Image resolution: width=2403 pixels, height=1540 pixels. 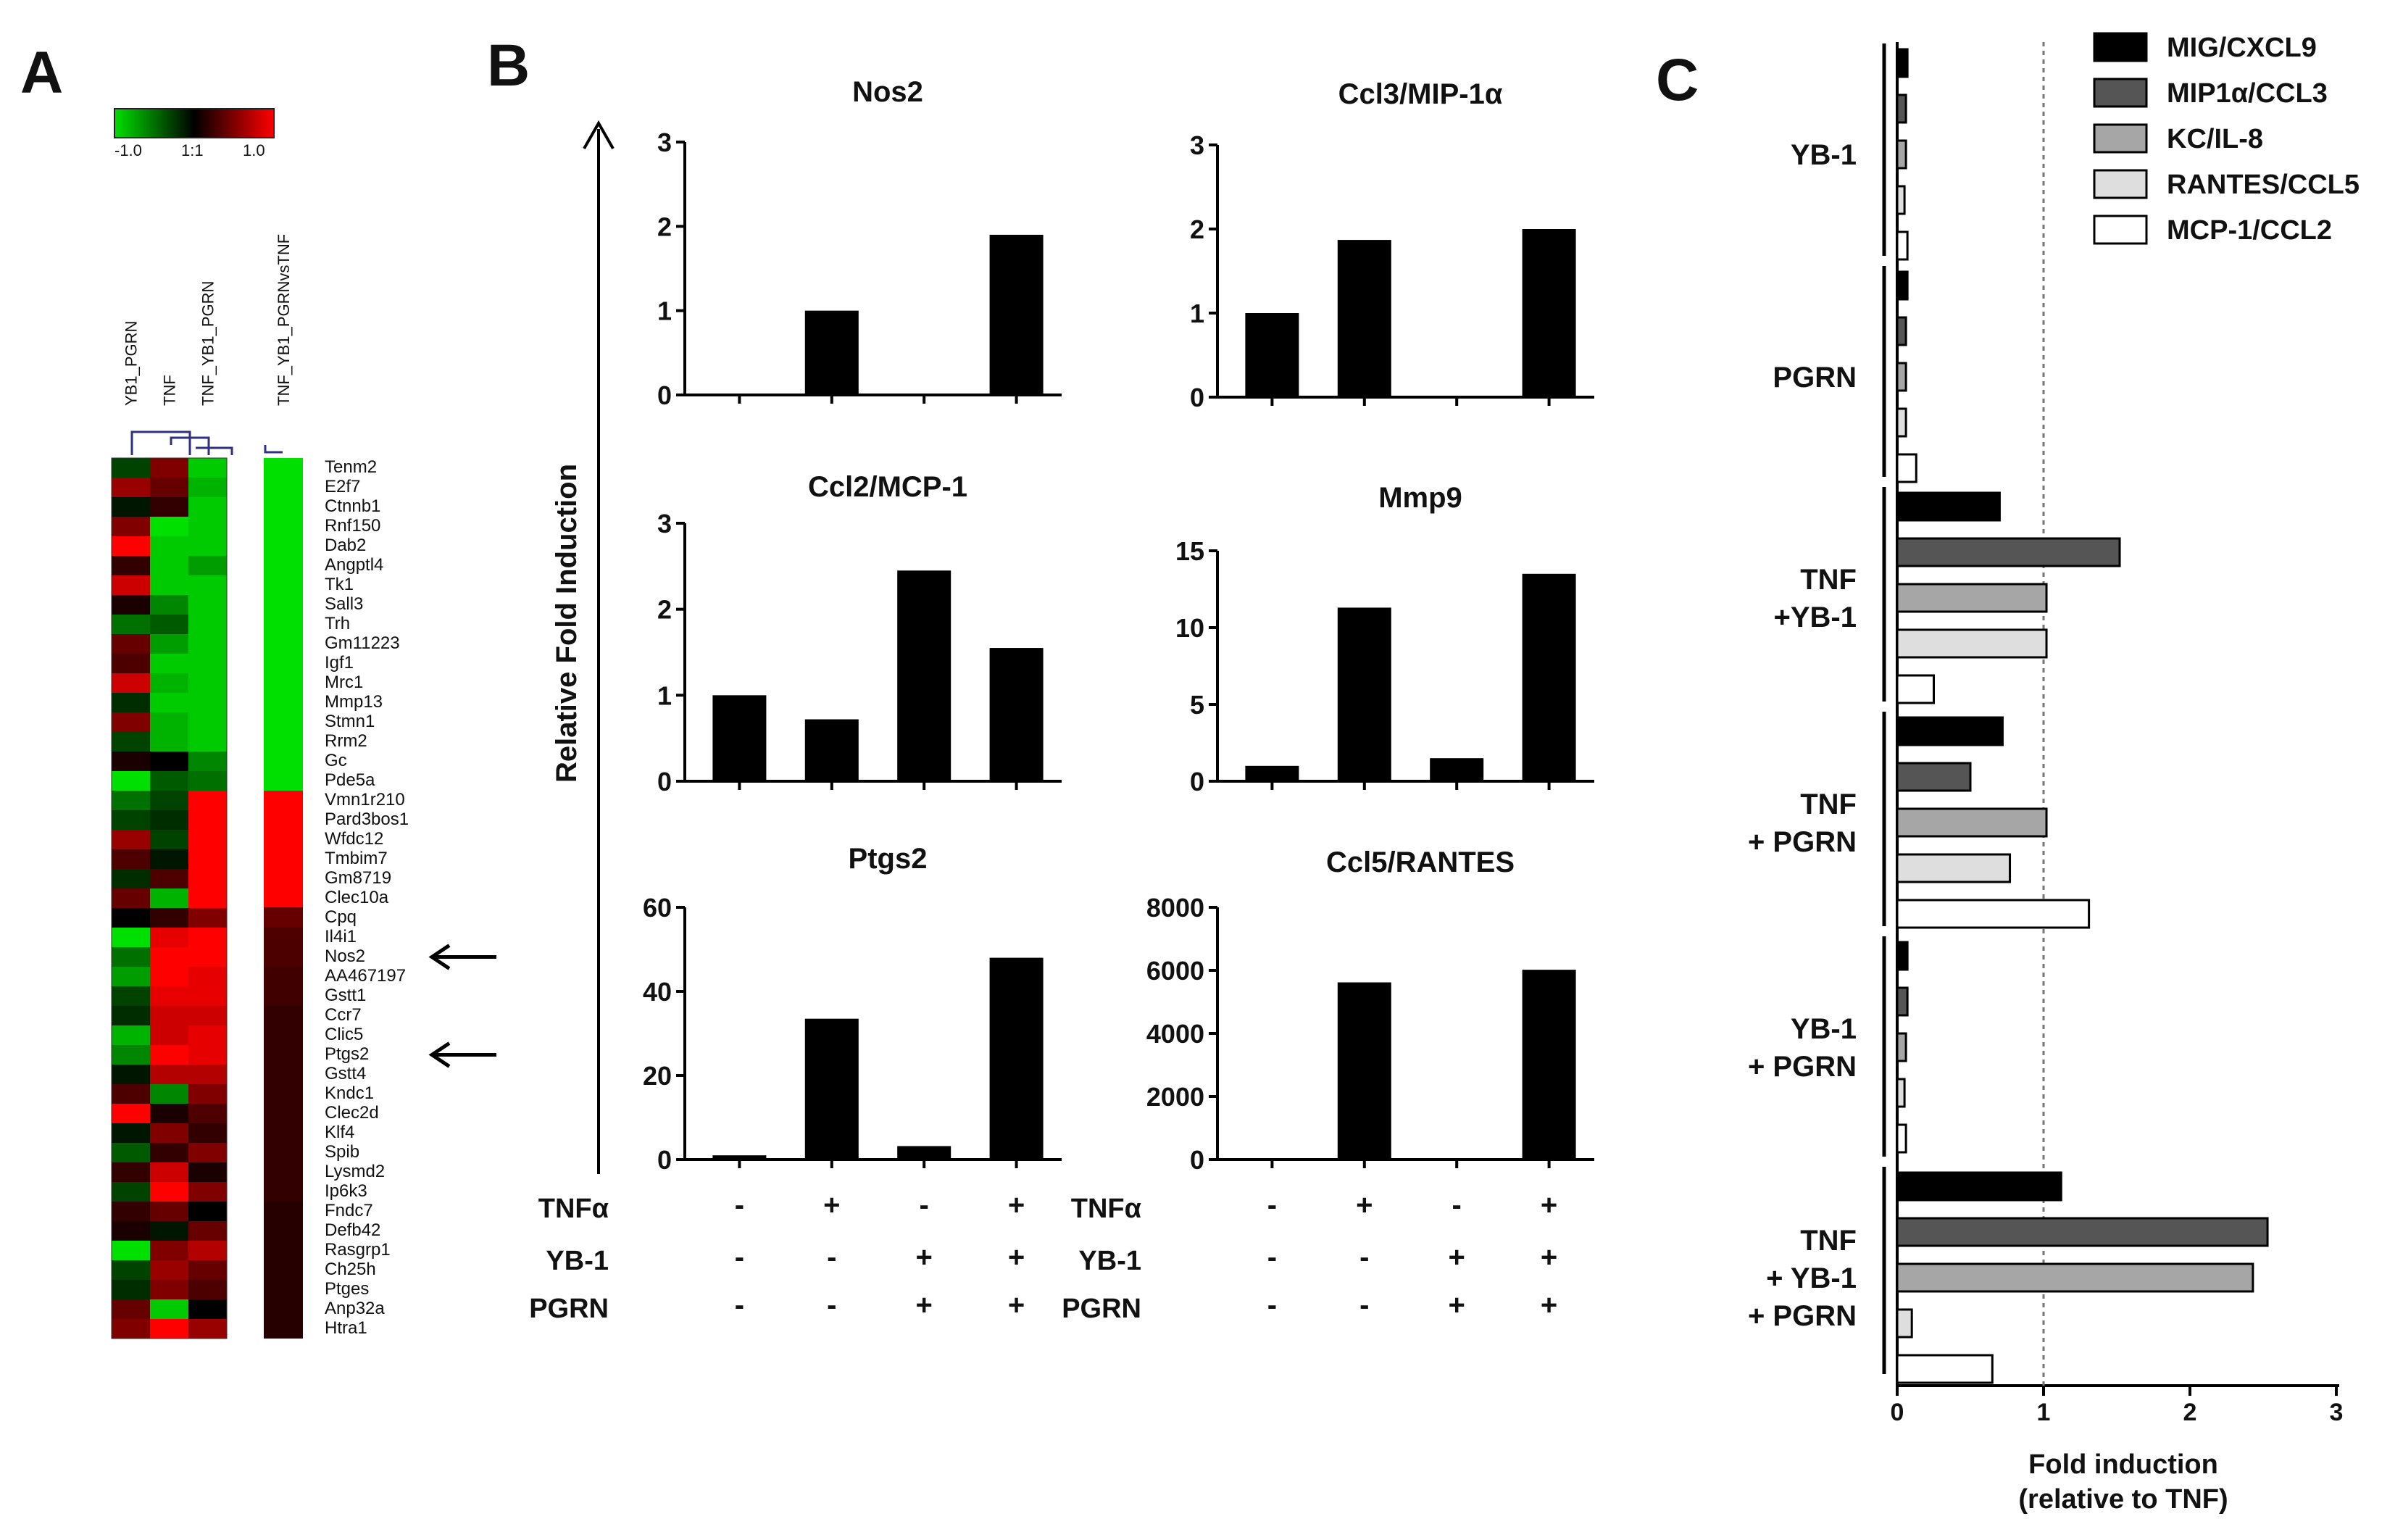 What do you see at coordinates (1109, 1261) in the screenshot?
I see `condition-label: YB-1` at bounding box center [1109, 1261].